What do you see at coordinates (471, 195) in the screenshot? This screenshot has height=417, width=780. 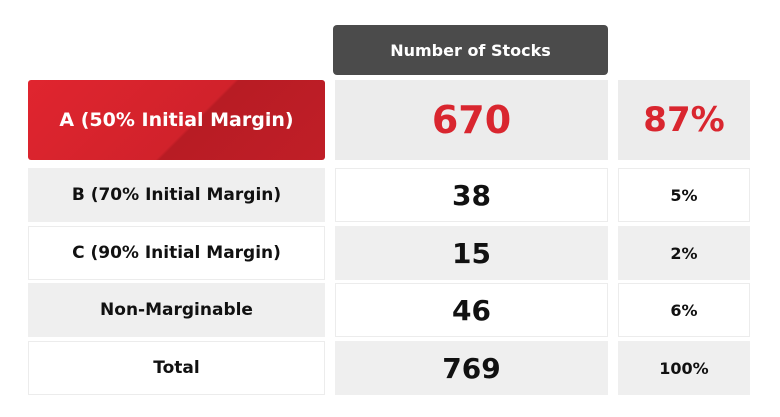 I see `stock-count: 38` at bounding box center [471, 195].